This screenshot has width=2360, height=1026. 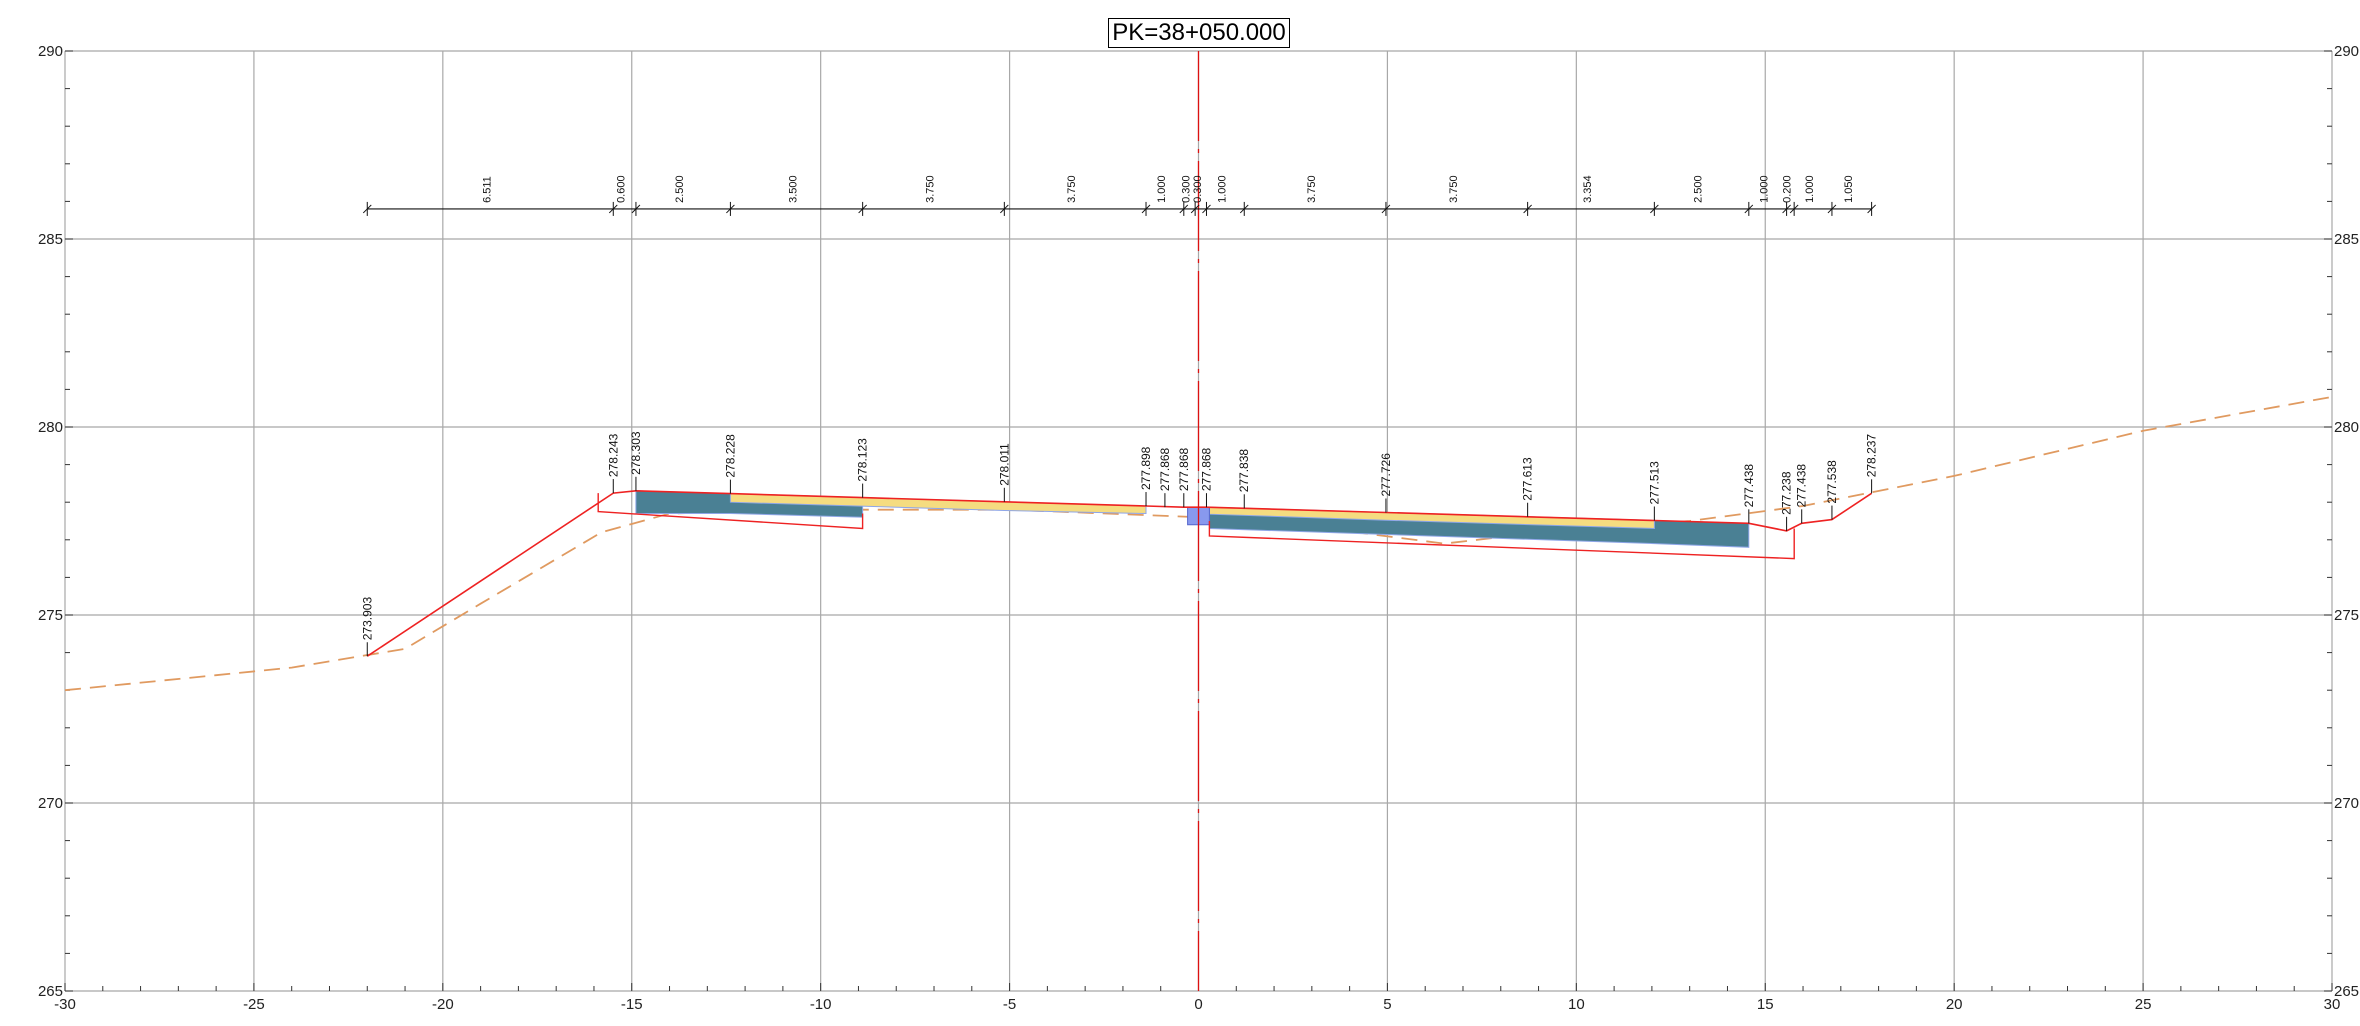 I want to click on elevation-label: 278.228, so click(x=730, y=456).